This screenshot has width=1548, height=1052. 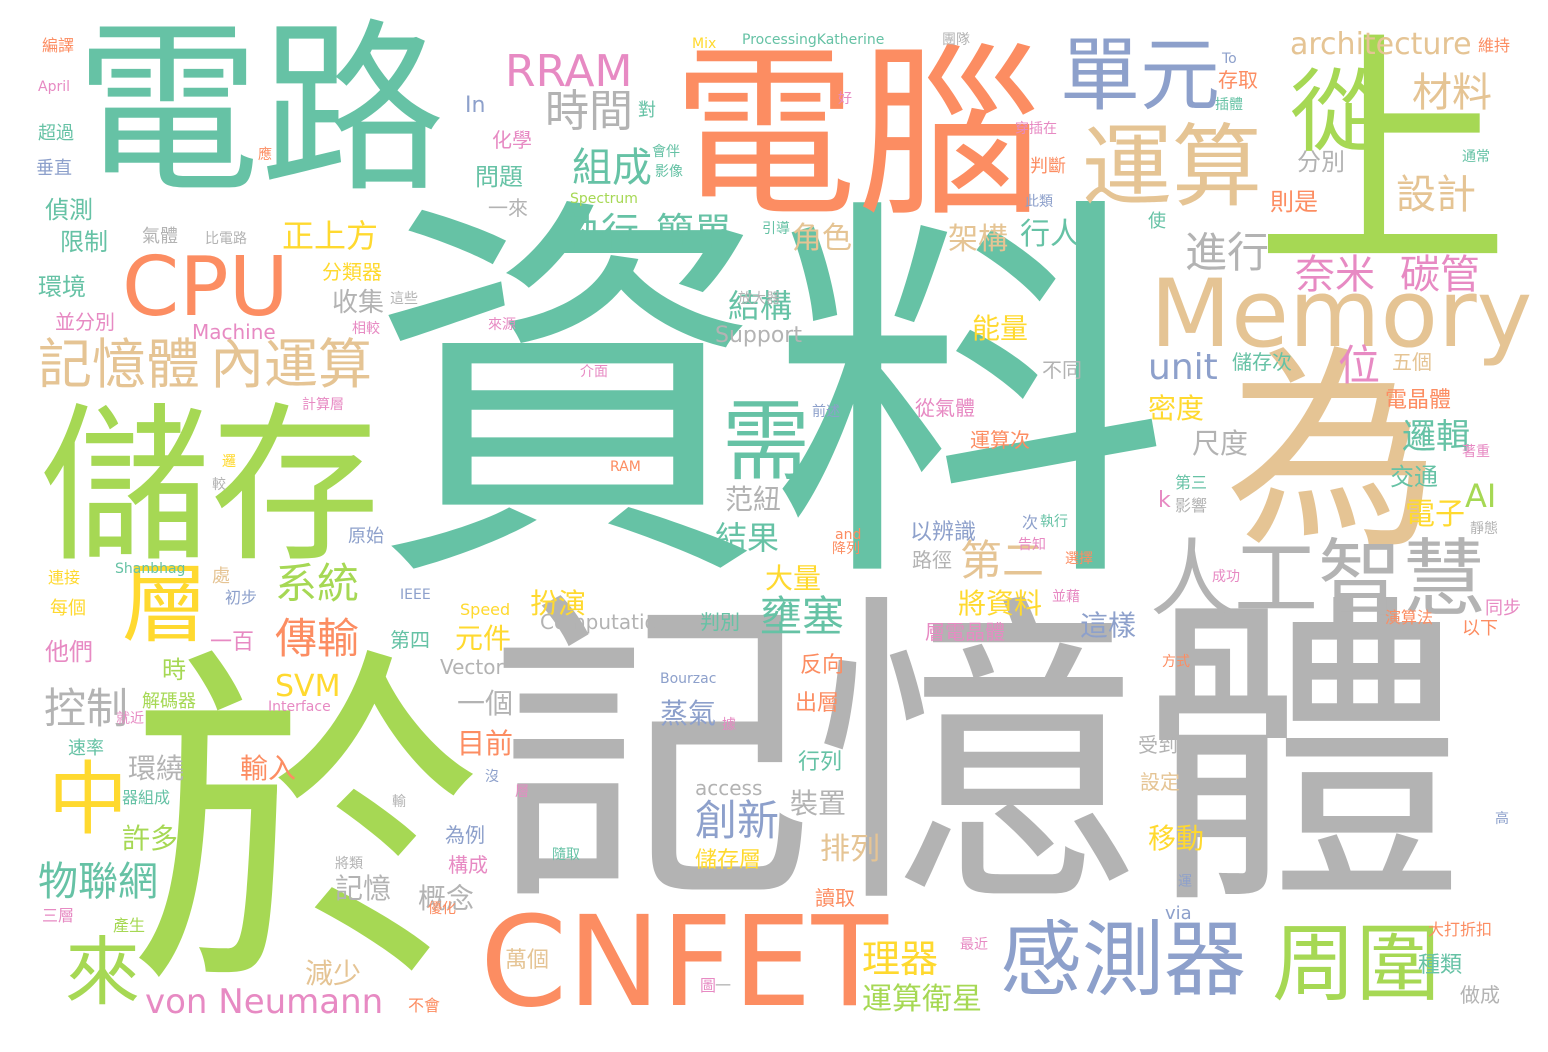 What do you see at coordinates (349, 864) in the screenshot?
I see `word: 將類` at bounding box center [349, 864].